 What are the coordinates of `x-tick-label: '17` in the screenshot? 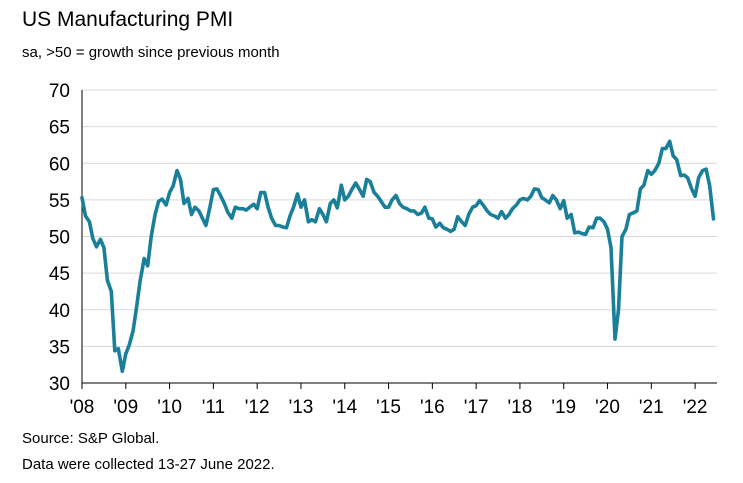 It's located at (476, 407).